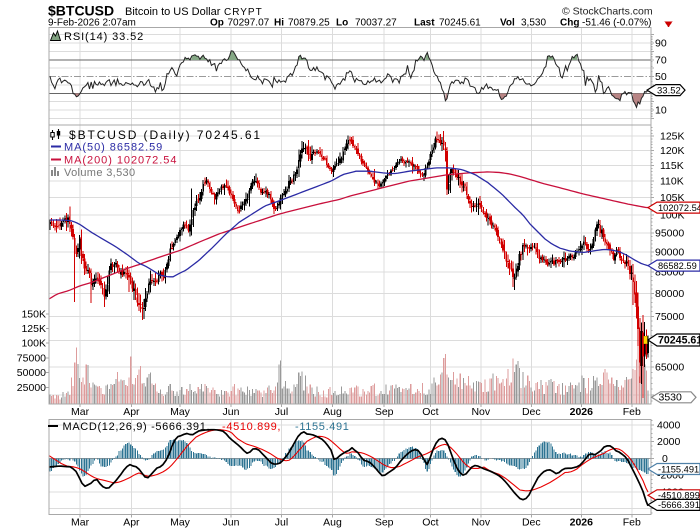  Describe the element at coordinates (679, 208) in the screenshot. I see `svg-text: 102072.54` at that location.